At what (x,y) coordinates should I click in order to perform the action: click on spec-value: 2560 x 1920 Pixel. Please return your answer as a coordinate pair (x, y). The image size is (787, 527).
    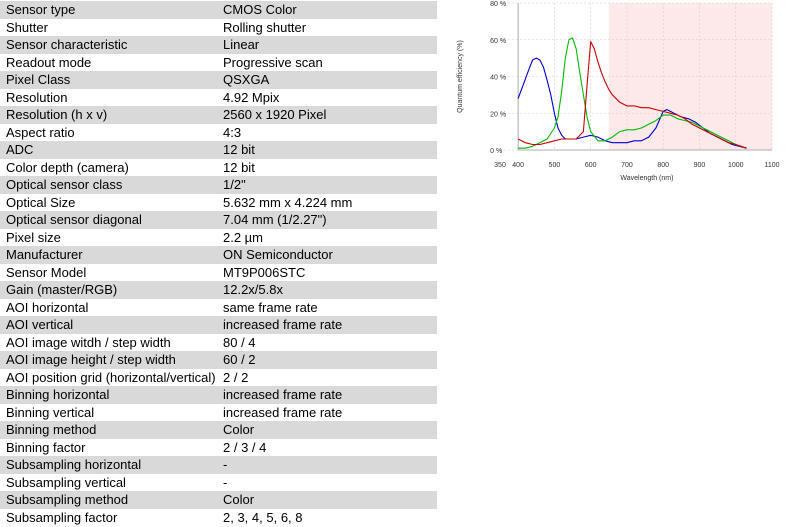
    Looking at the image, I should click on (327, 115).